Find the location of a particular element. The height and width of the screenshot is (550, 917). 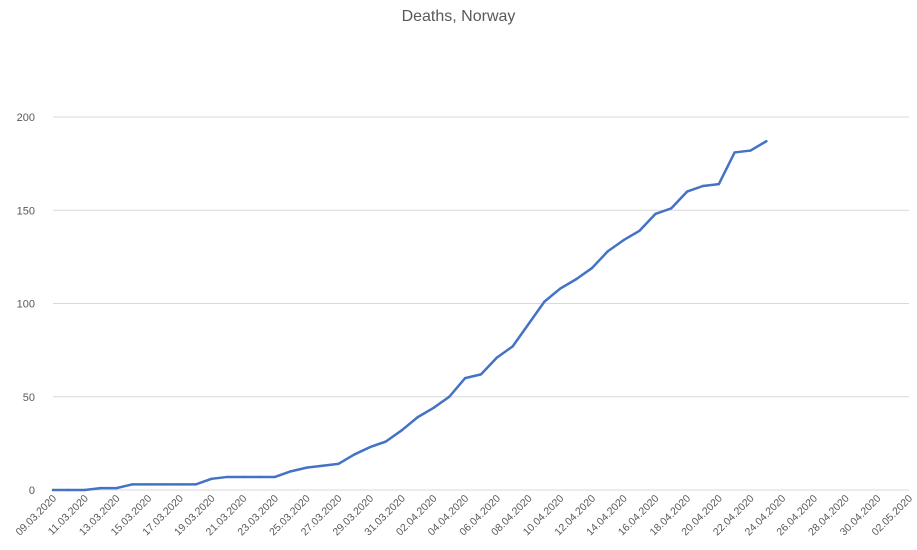

y-axis-ticks: 0 50 100 150 200 is located at coordinates (26, 304).